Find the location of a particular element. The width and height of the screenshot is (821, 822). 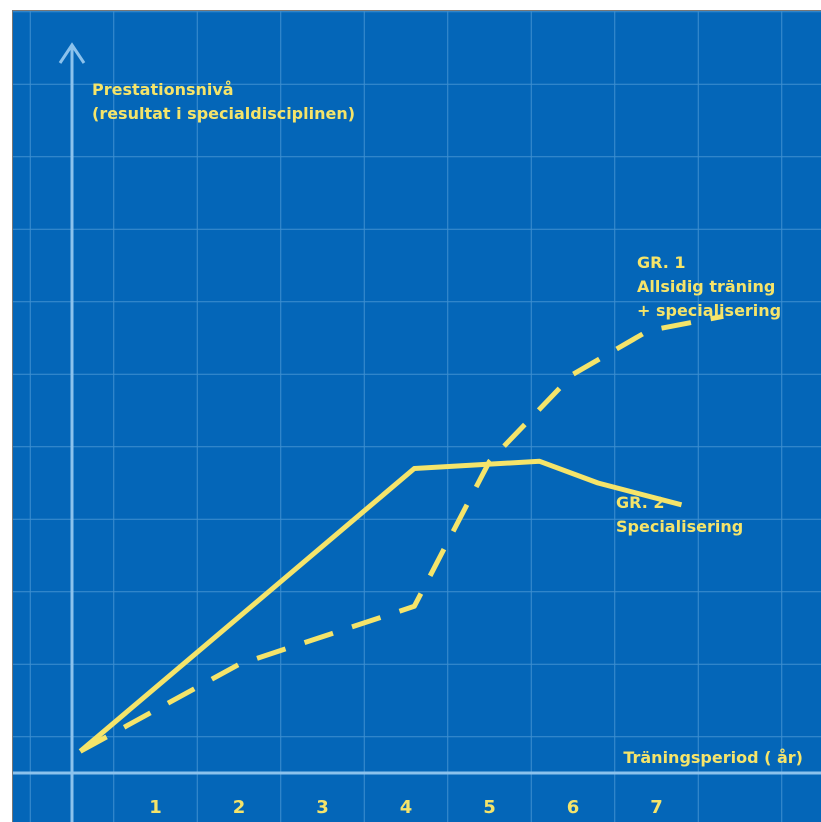

y-axis-title-line-2: (resultat i specialdisciplinen) is located at coordinates (223, 113).